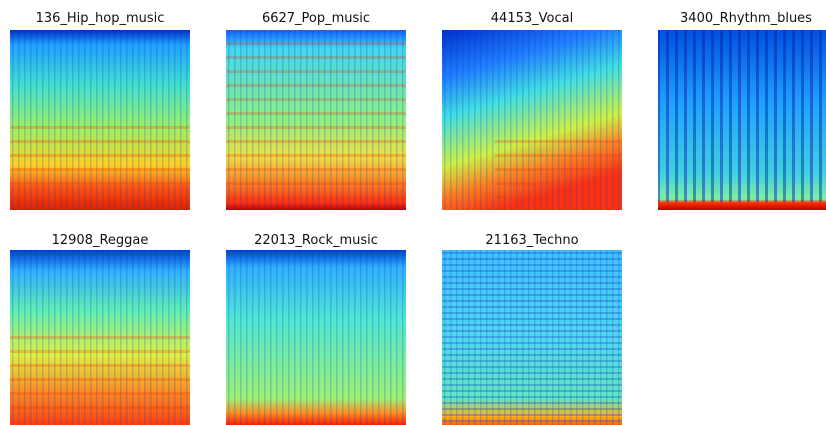  What do you see at coordinates (100, 240) in the screenshot?
I see `panel-title: 12908_Reggae` at bounding box center [100, 240].